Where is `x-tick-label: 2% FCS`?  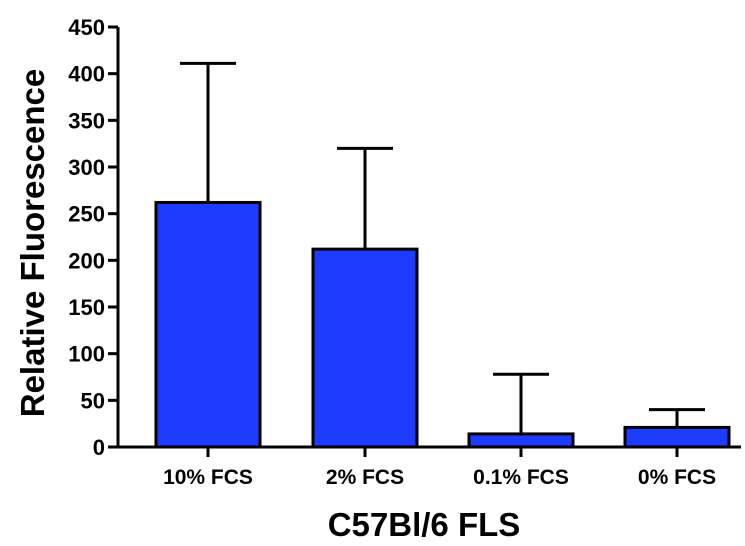 x-tick-label: 2% FCS is located at coordinates (365, 477).